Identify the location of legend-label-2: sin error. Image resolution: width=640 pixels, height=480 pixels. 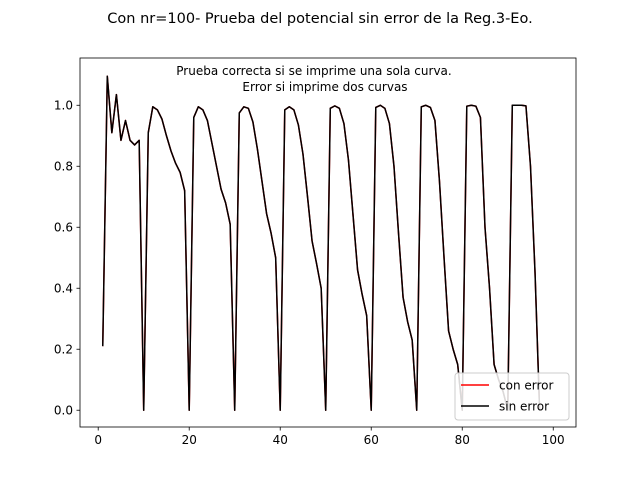
(524, 406).